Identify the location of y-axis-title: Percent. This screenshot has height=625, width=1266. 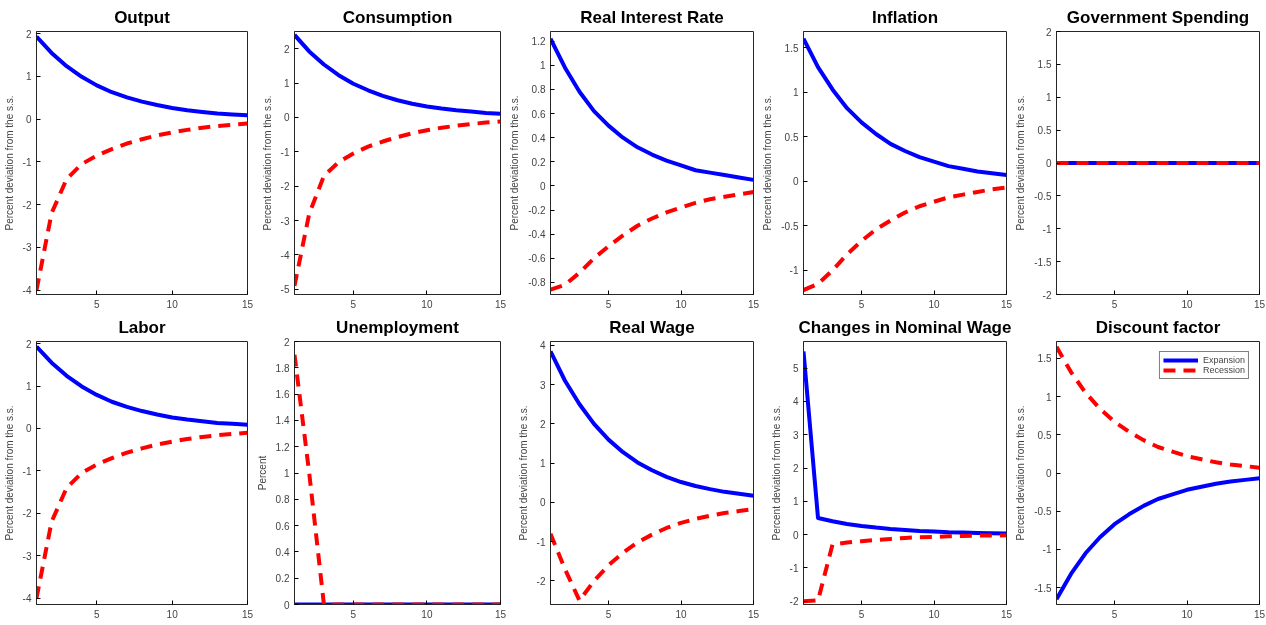
(262, 473).